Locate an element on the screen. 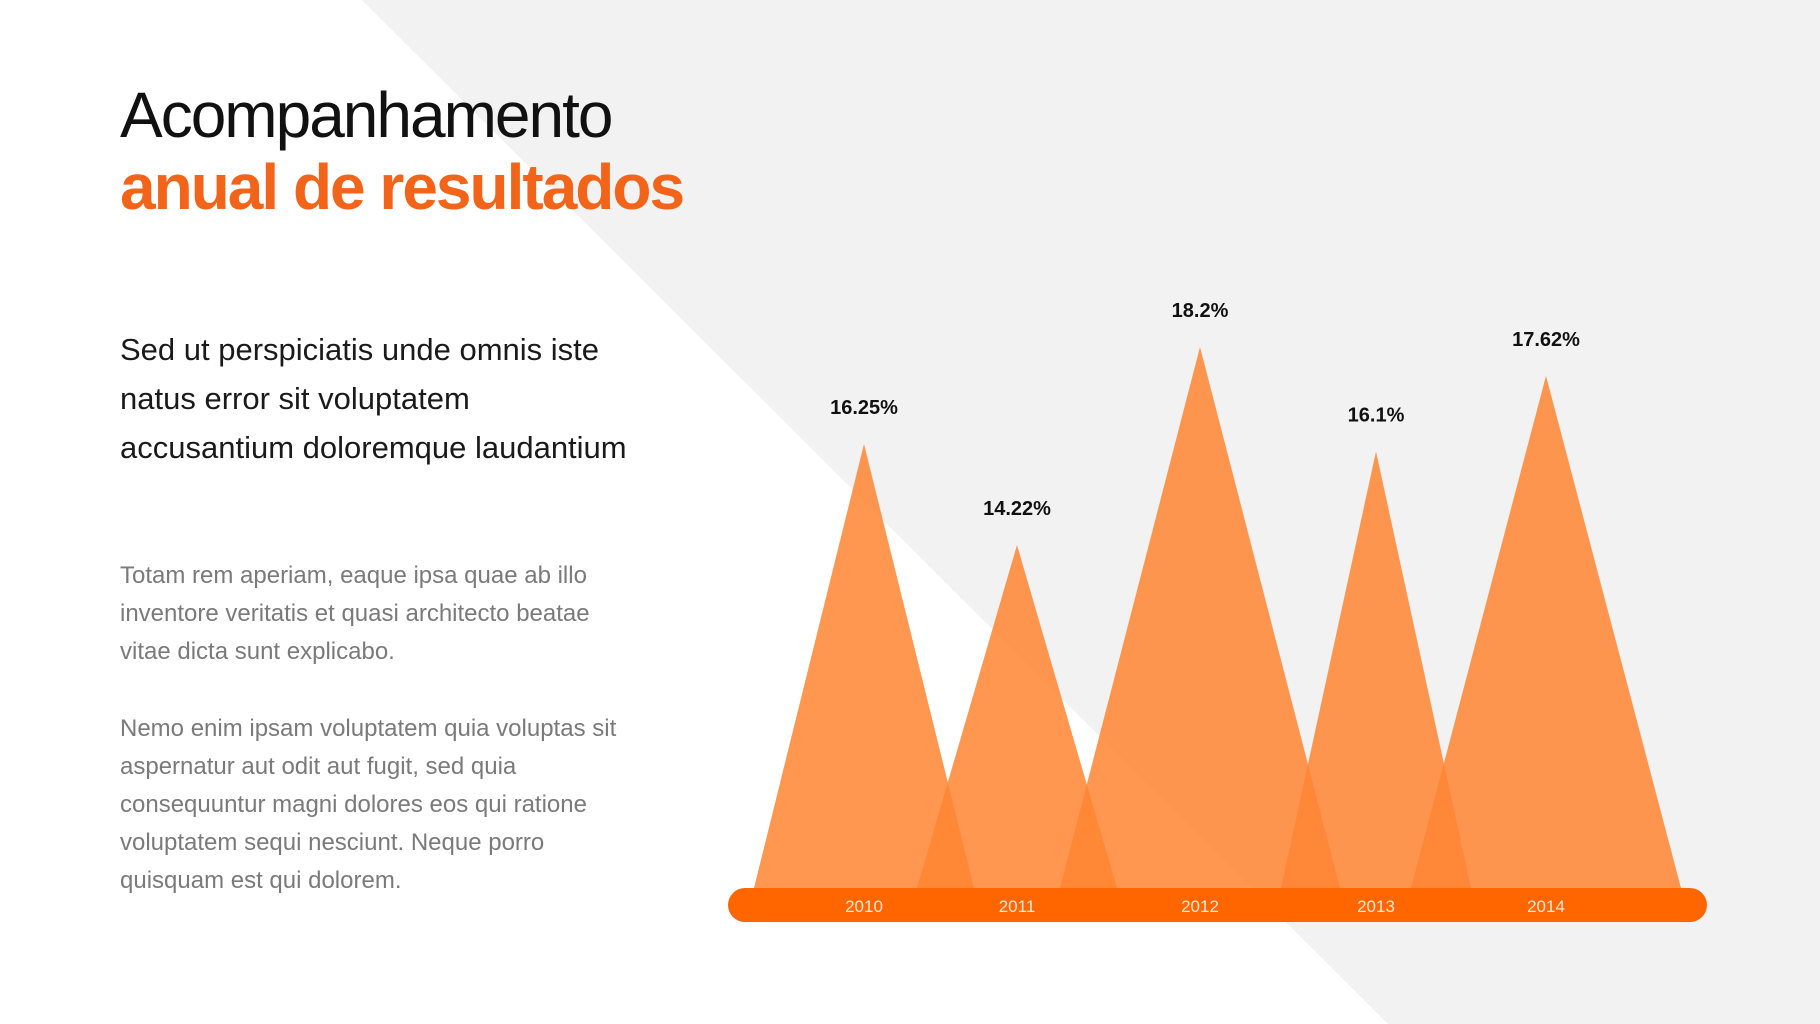 Image resolution: width=1820 pixels, height=1024 pixels. page-title-line-2: anual de resultados is located at coordinates (402, 187).